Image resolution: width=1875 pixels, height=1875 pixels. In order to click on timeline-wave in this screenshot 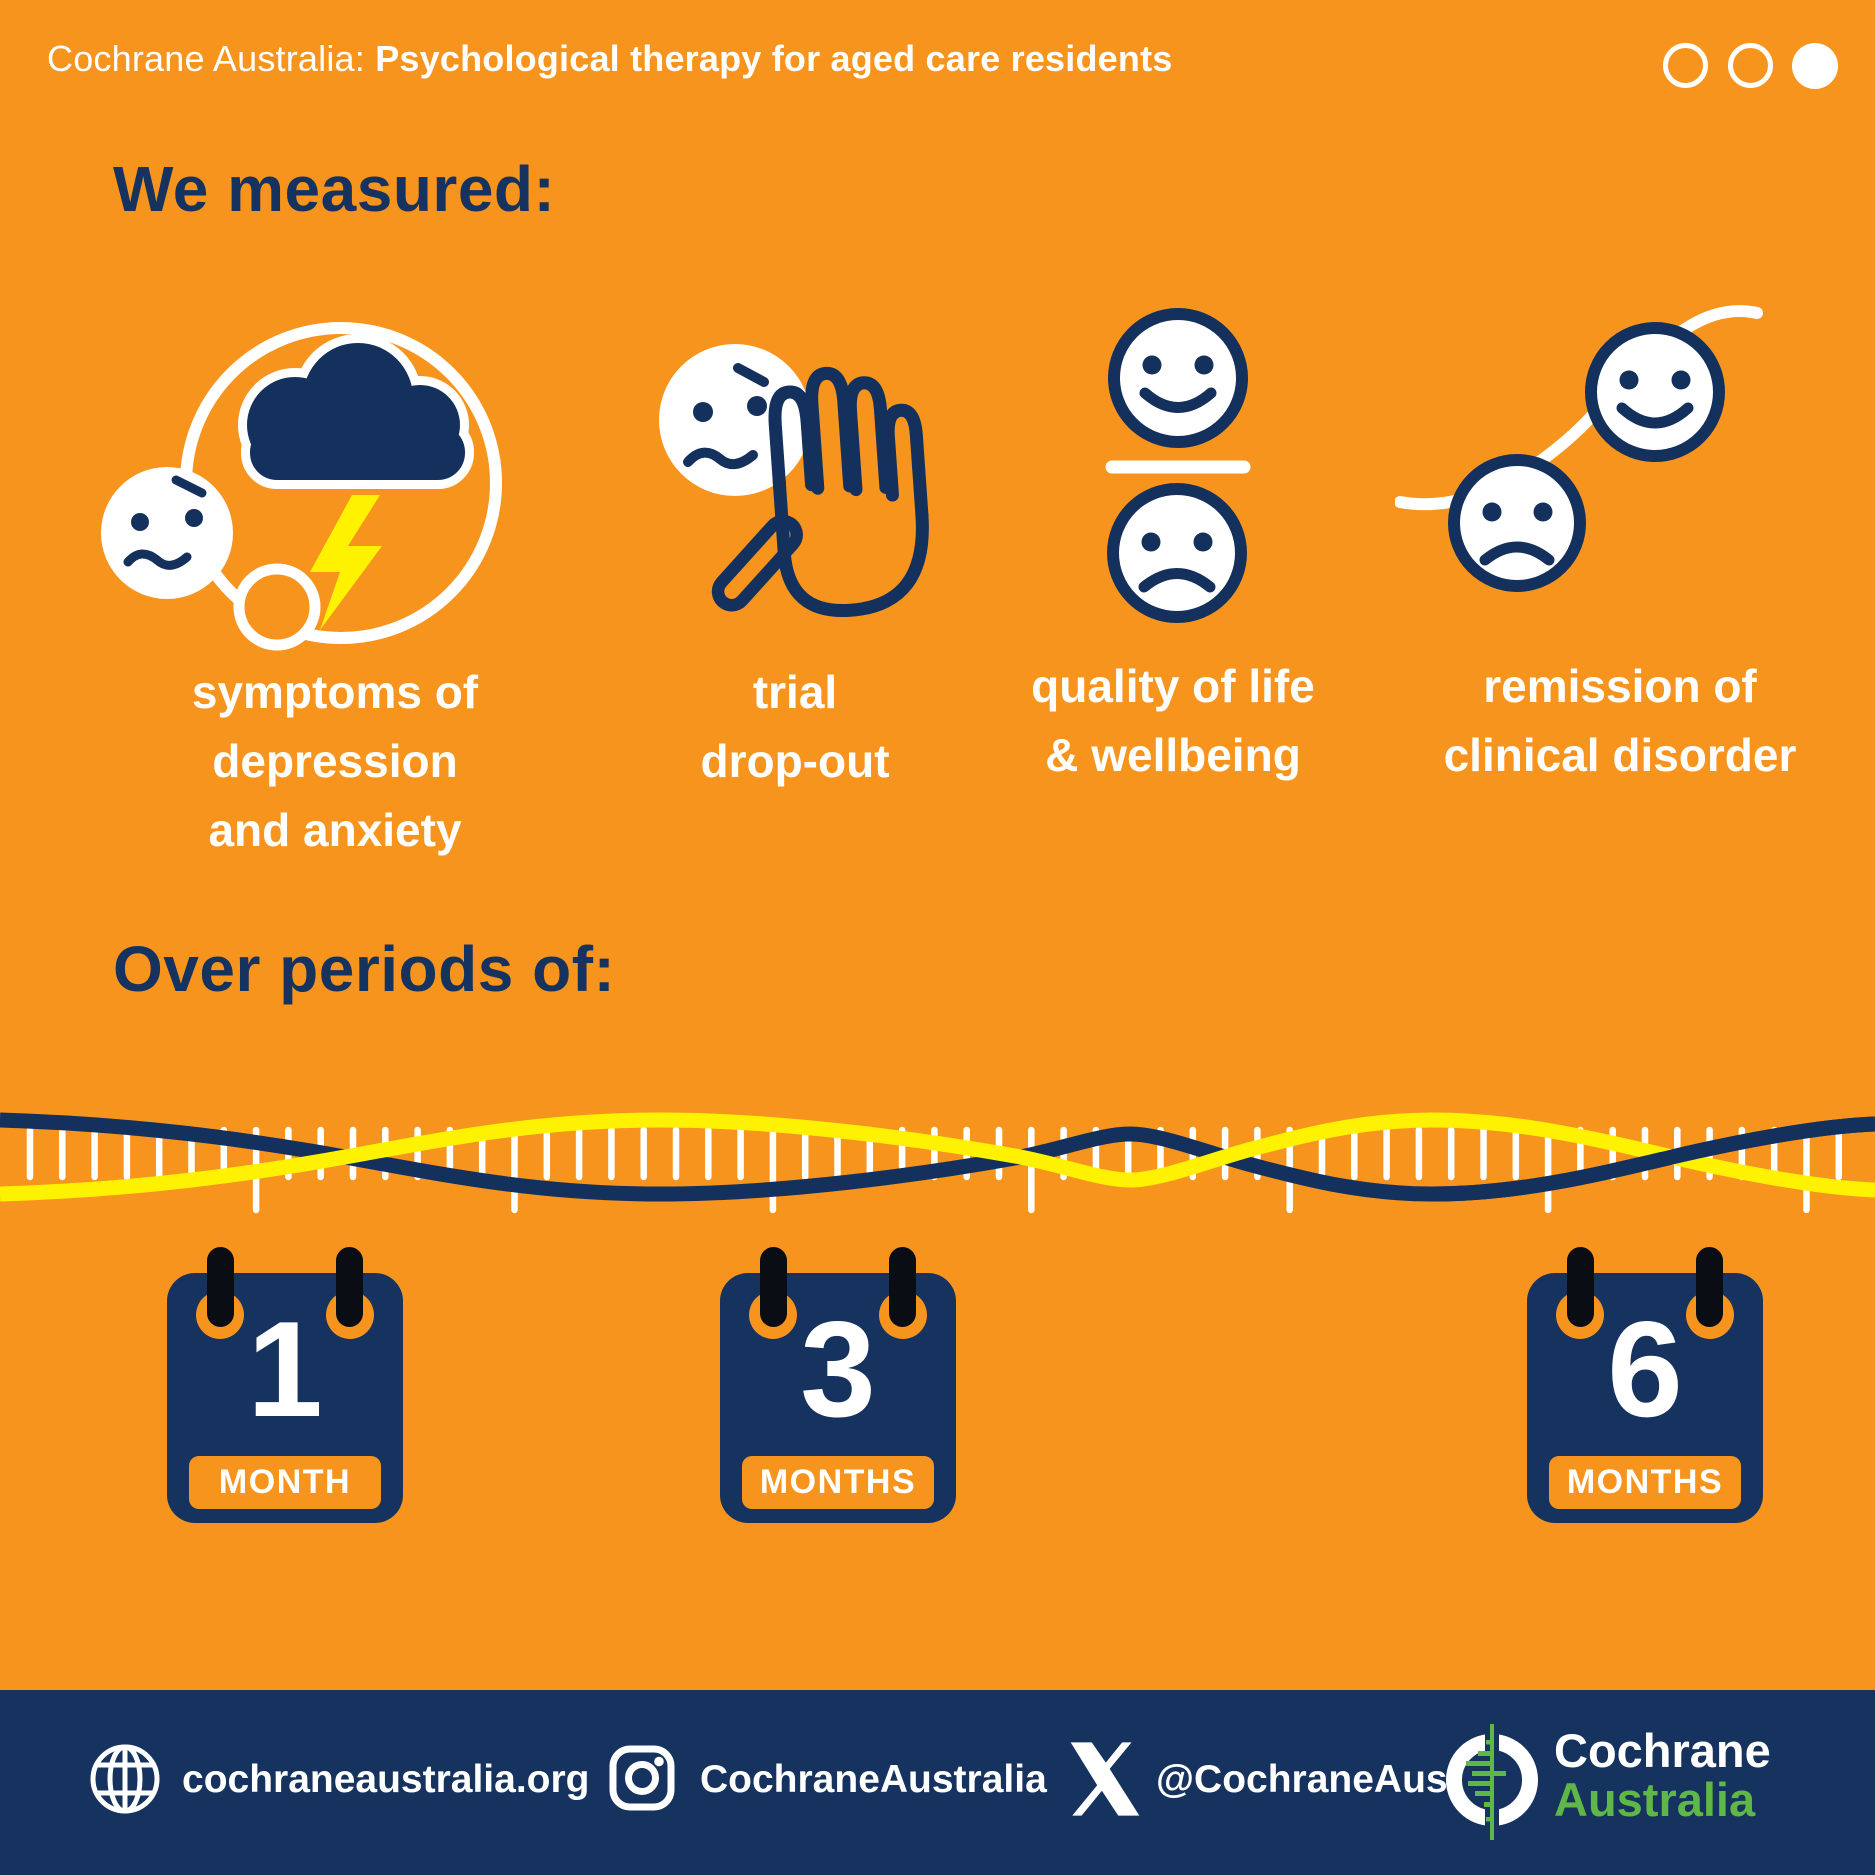, I will do `click(937, 1163)`.